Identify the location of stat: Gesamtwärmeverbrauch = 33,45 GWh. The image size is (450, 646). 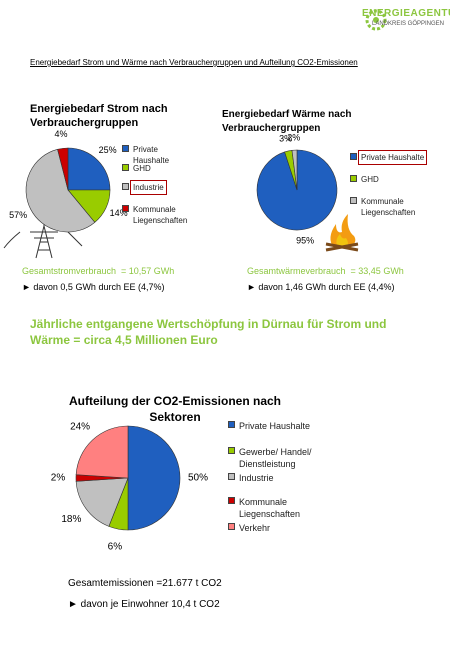
(325, 271).